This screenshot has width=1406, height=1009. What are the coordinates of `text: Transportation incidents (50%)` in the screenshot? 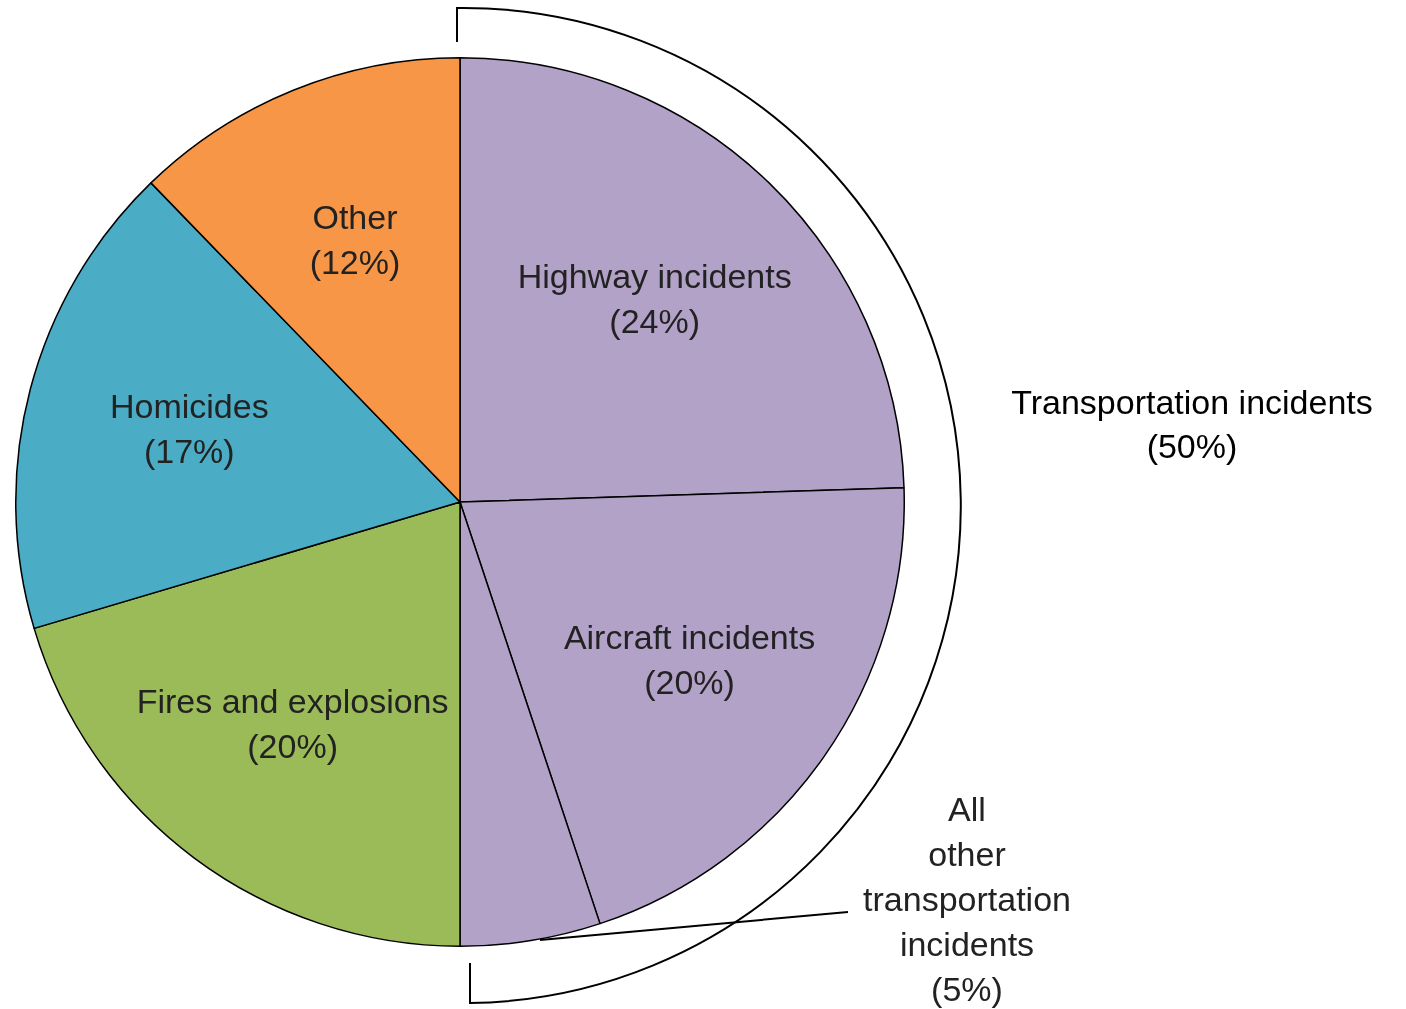 It's located at (1192, 424).